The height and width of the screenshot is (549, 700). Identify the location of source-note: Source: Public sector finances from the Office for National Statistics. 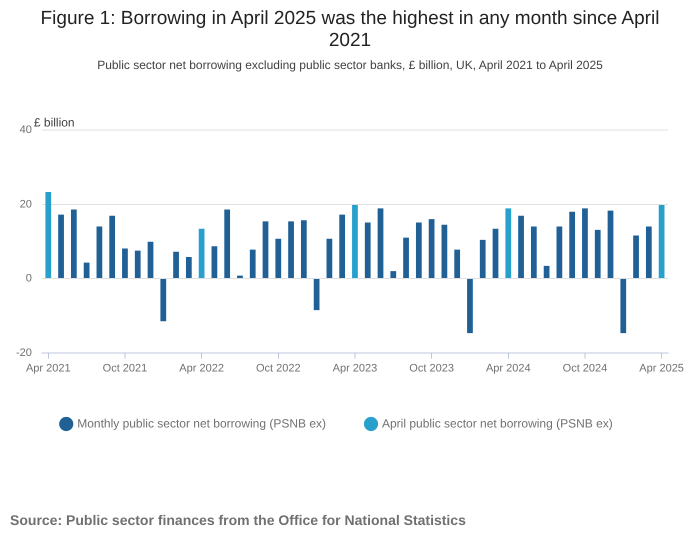
(238, 520).